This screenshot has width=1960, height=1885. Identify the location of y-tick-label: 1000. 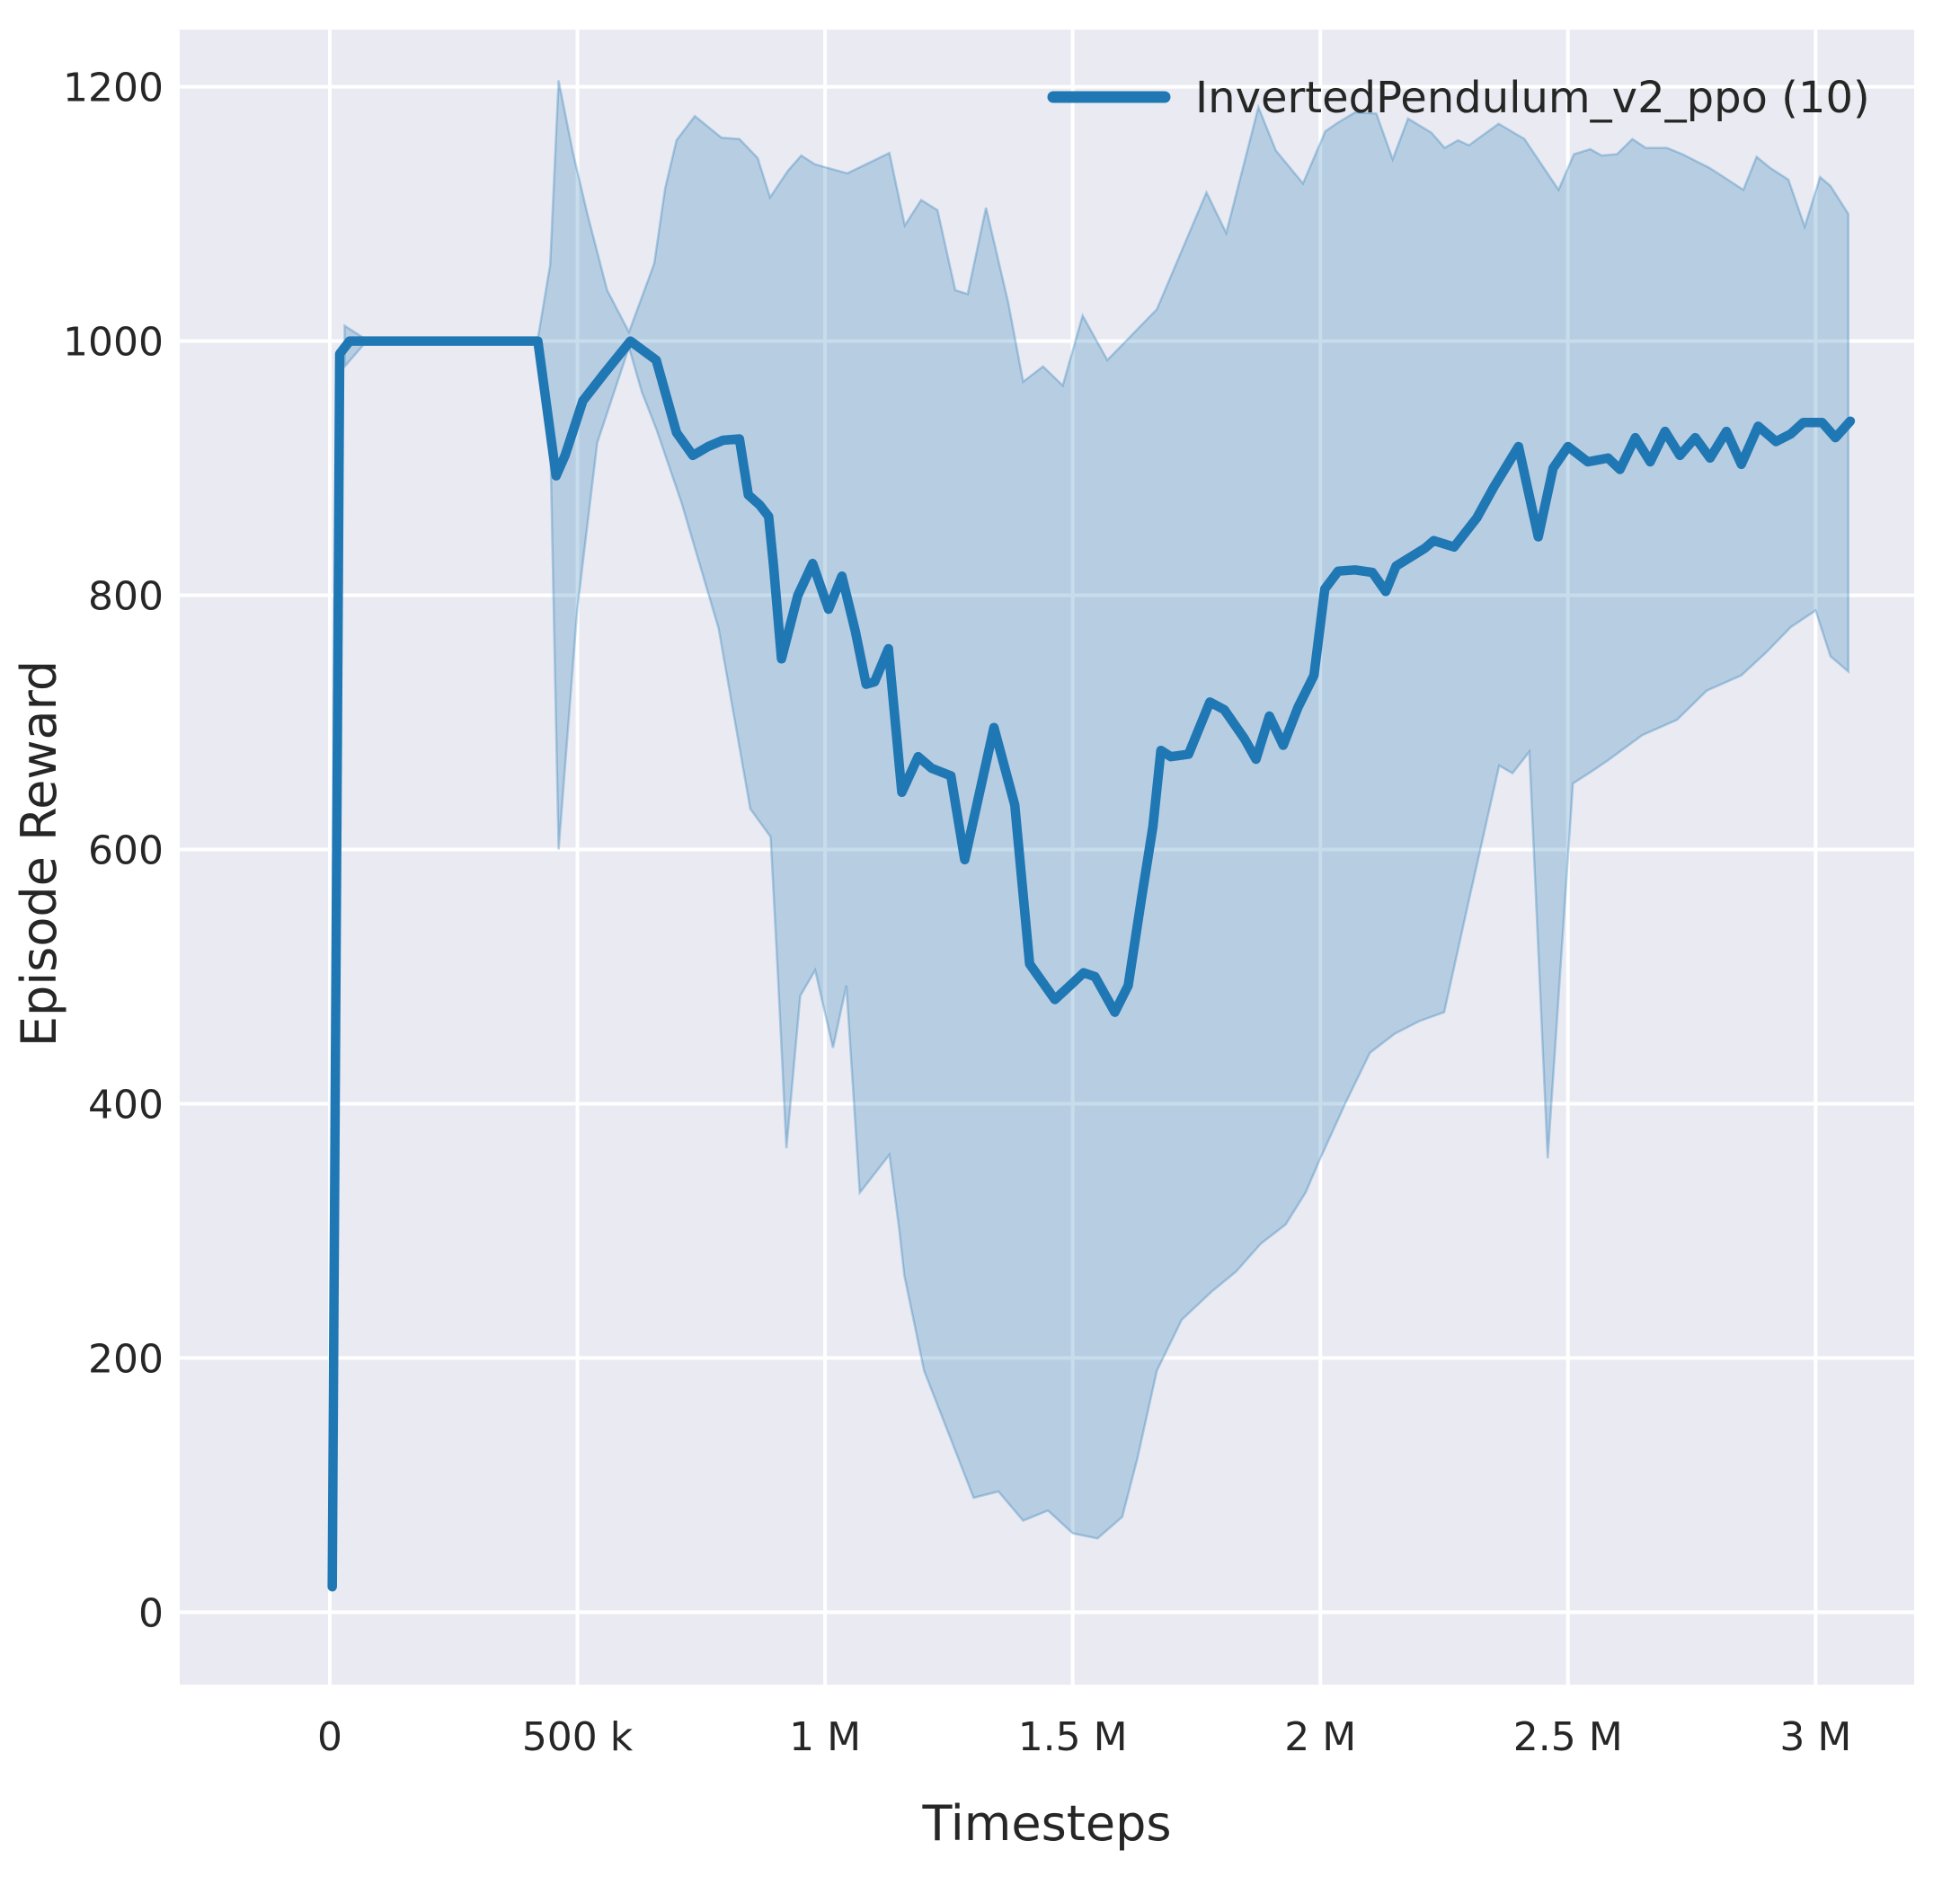
(113, 343).